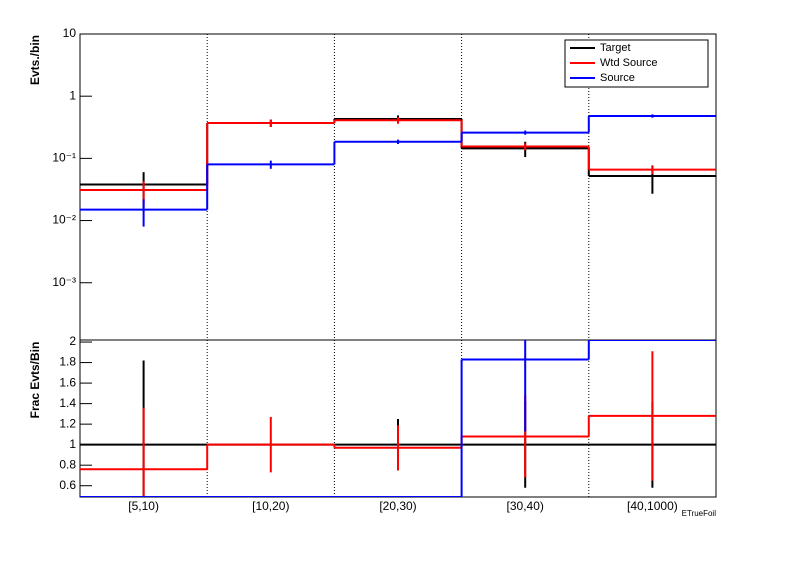 The height and width of the screenshot is (572, 796). What do you see at coordinates (70, 33) in the screenshot?
I see `y-tick-label: 10` at bounding box center [70, 33].